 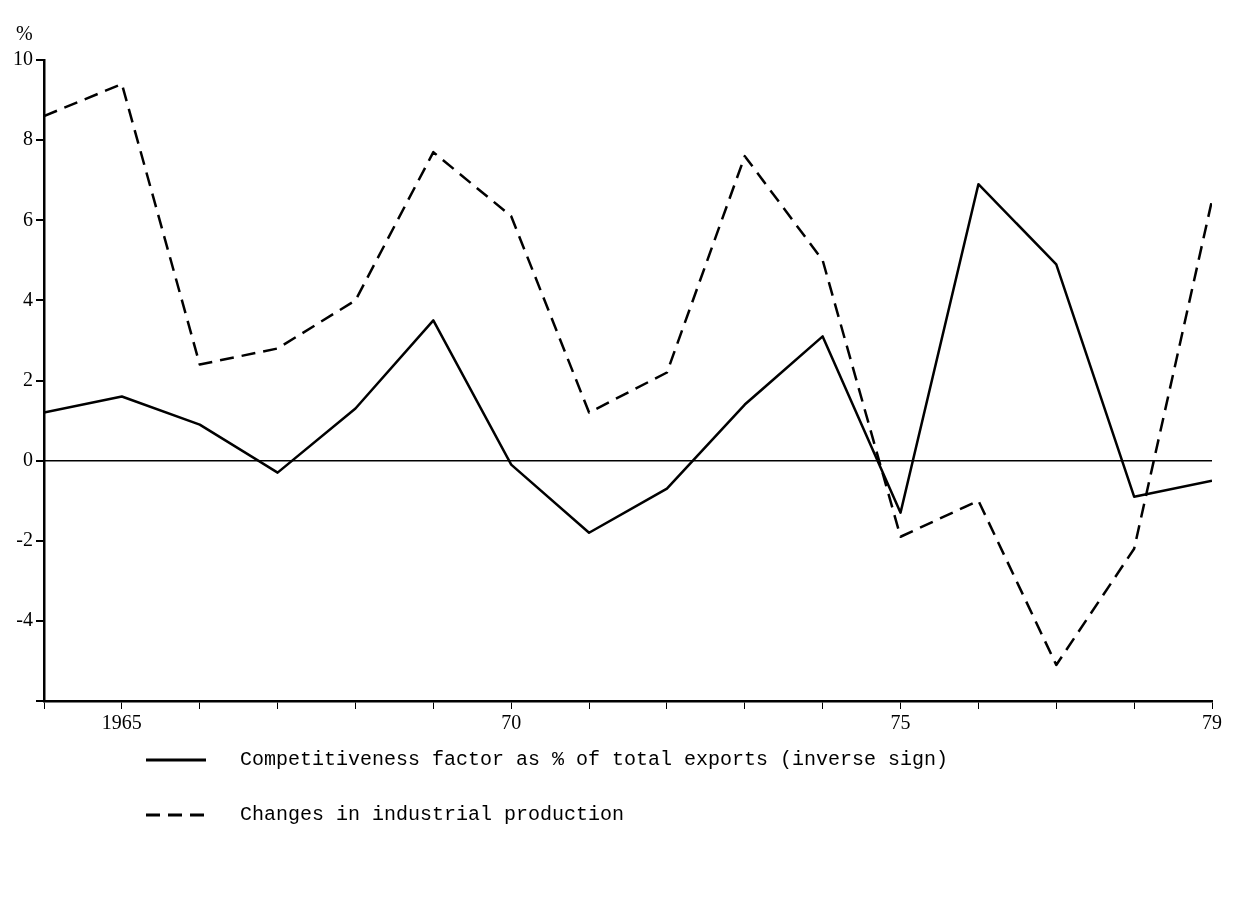 What do you see at coordinates (432, 815) in the screenshot?
I see `legend-label: Changes in industrial production` at bounding box center [432, 815].